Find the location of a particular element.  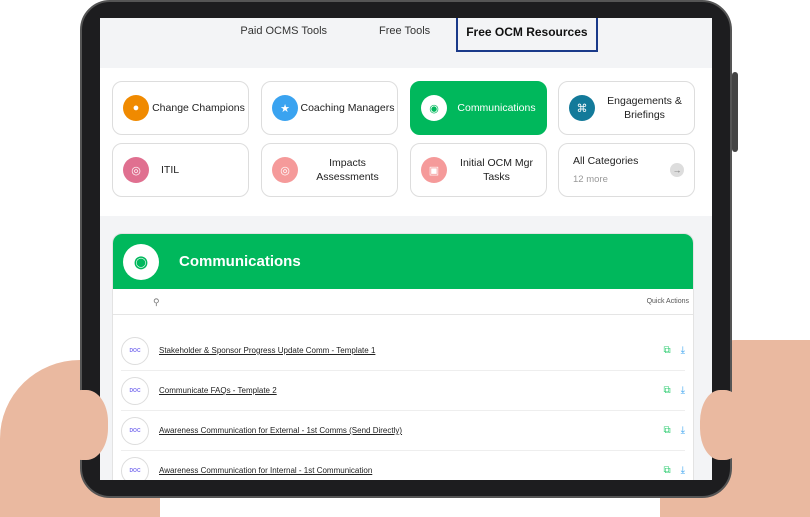

user-shield-icon: ● is located at coordinates (136, 108).